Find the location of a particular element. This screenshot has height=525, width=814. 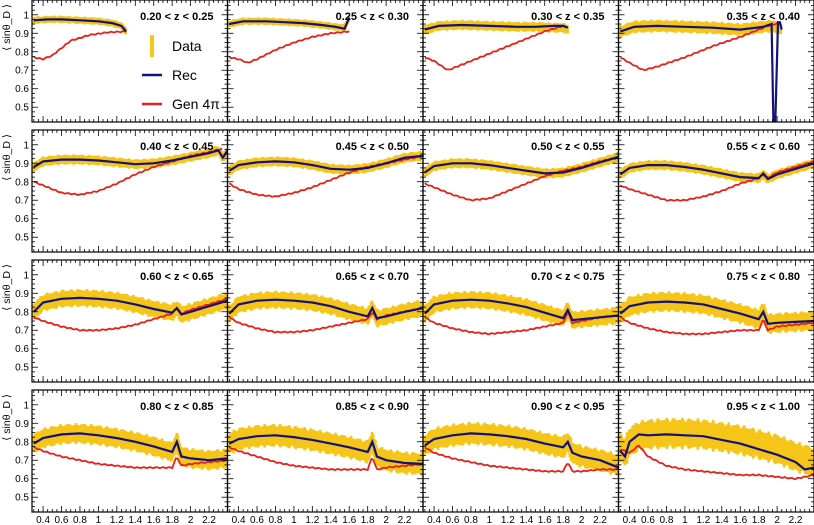

panel-z-label: 0.35 < z < 0.40 is located at coordinates (763, 17).